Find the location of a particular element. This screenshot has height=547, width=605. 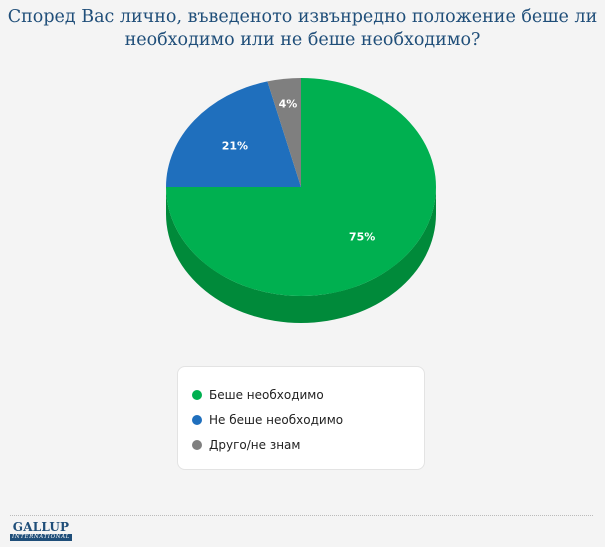

logo-sub-text: INTERNATIONAL is located at coordinates (41, 537).